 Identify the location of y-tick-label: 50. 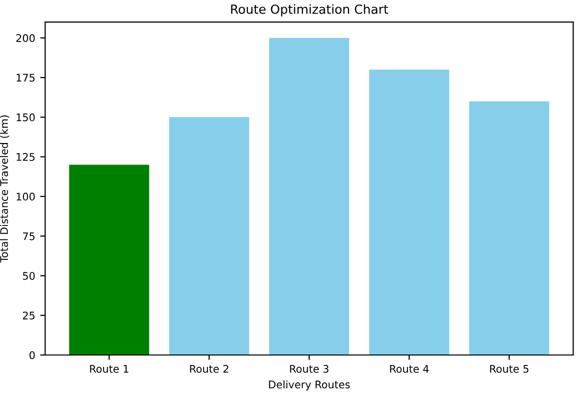
(28, 276).